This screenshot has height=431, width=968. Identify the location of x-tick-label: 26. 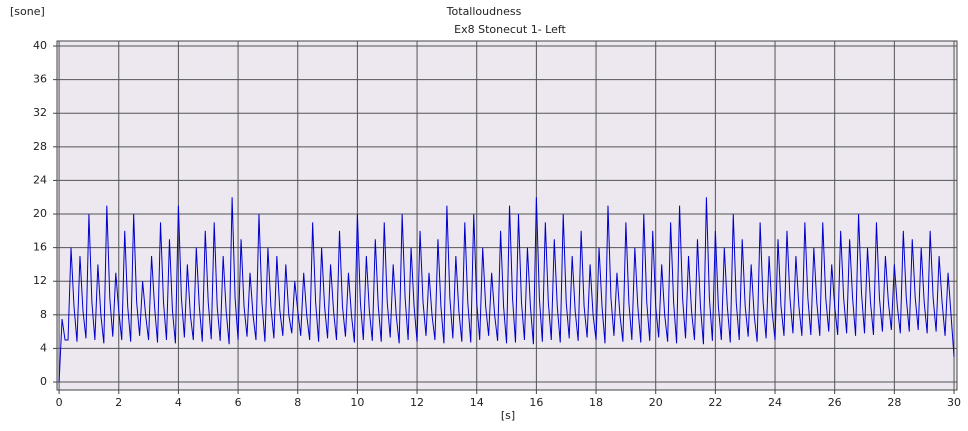
(835, 402).